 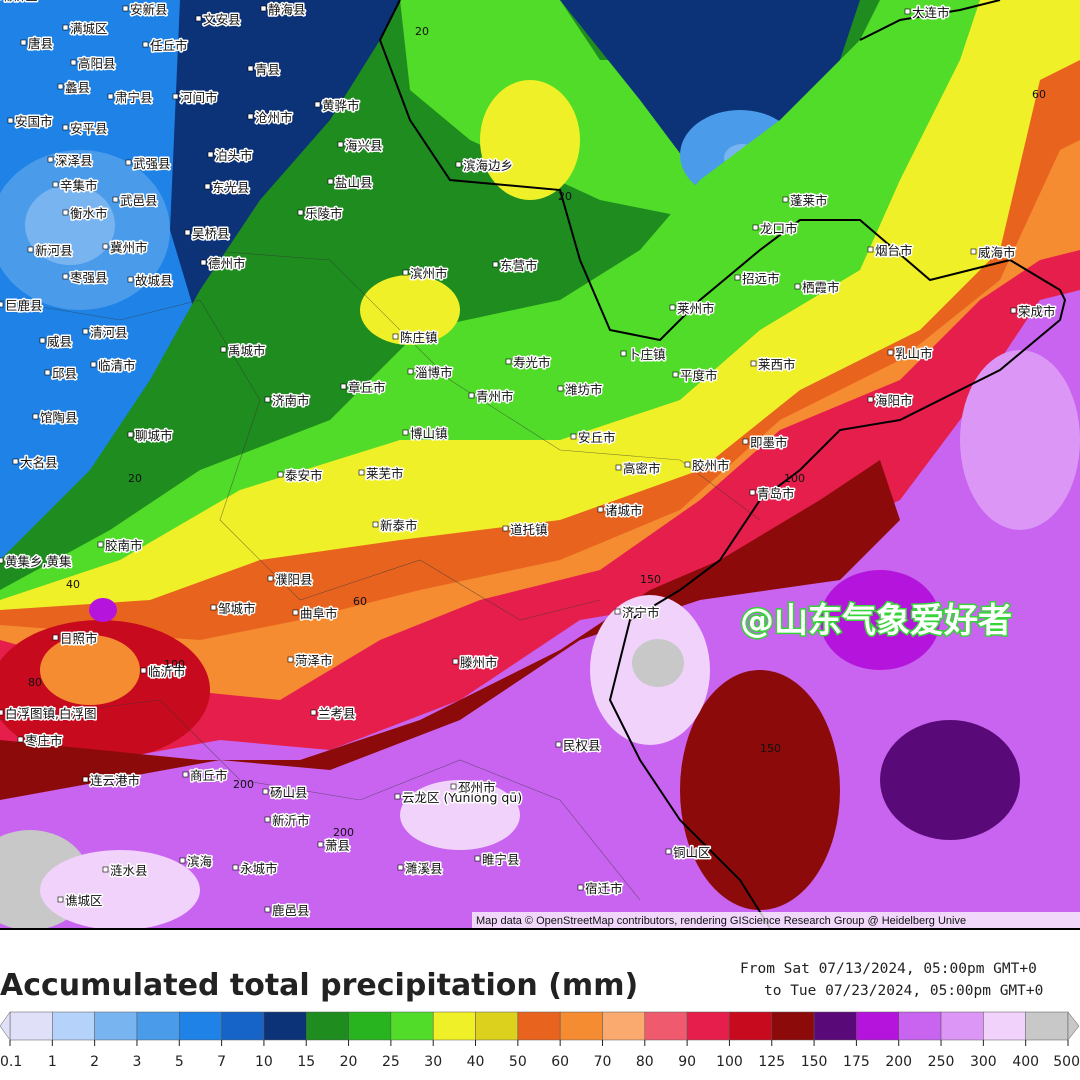 I want to click on city-label: 大连市, so click(x=931, y=12).